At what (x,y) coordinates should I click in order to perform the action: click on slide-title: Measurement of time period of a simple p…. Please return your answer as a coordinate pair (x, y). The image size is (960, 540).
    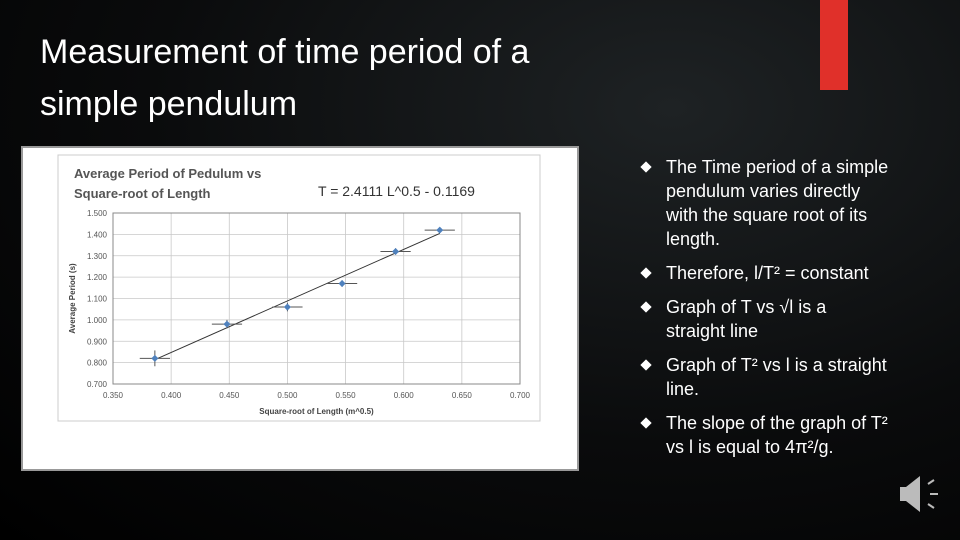
    Looking at the image, I should click on (284, 78).